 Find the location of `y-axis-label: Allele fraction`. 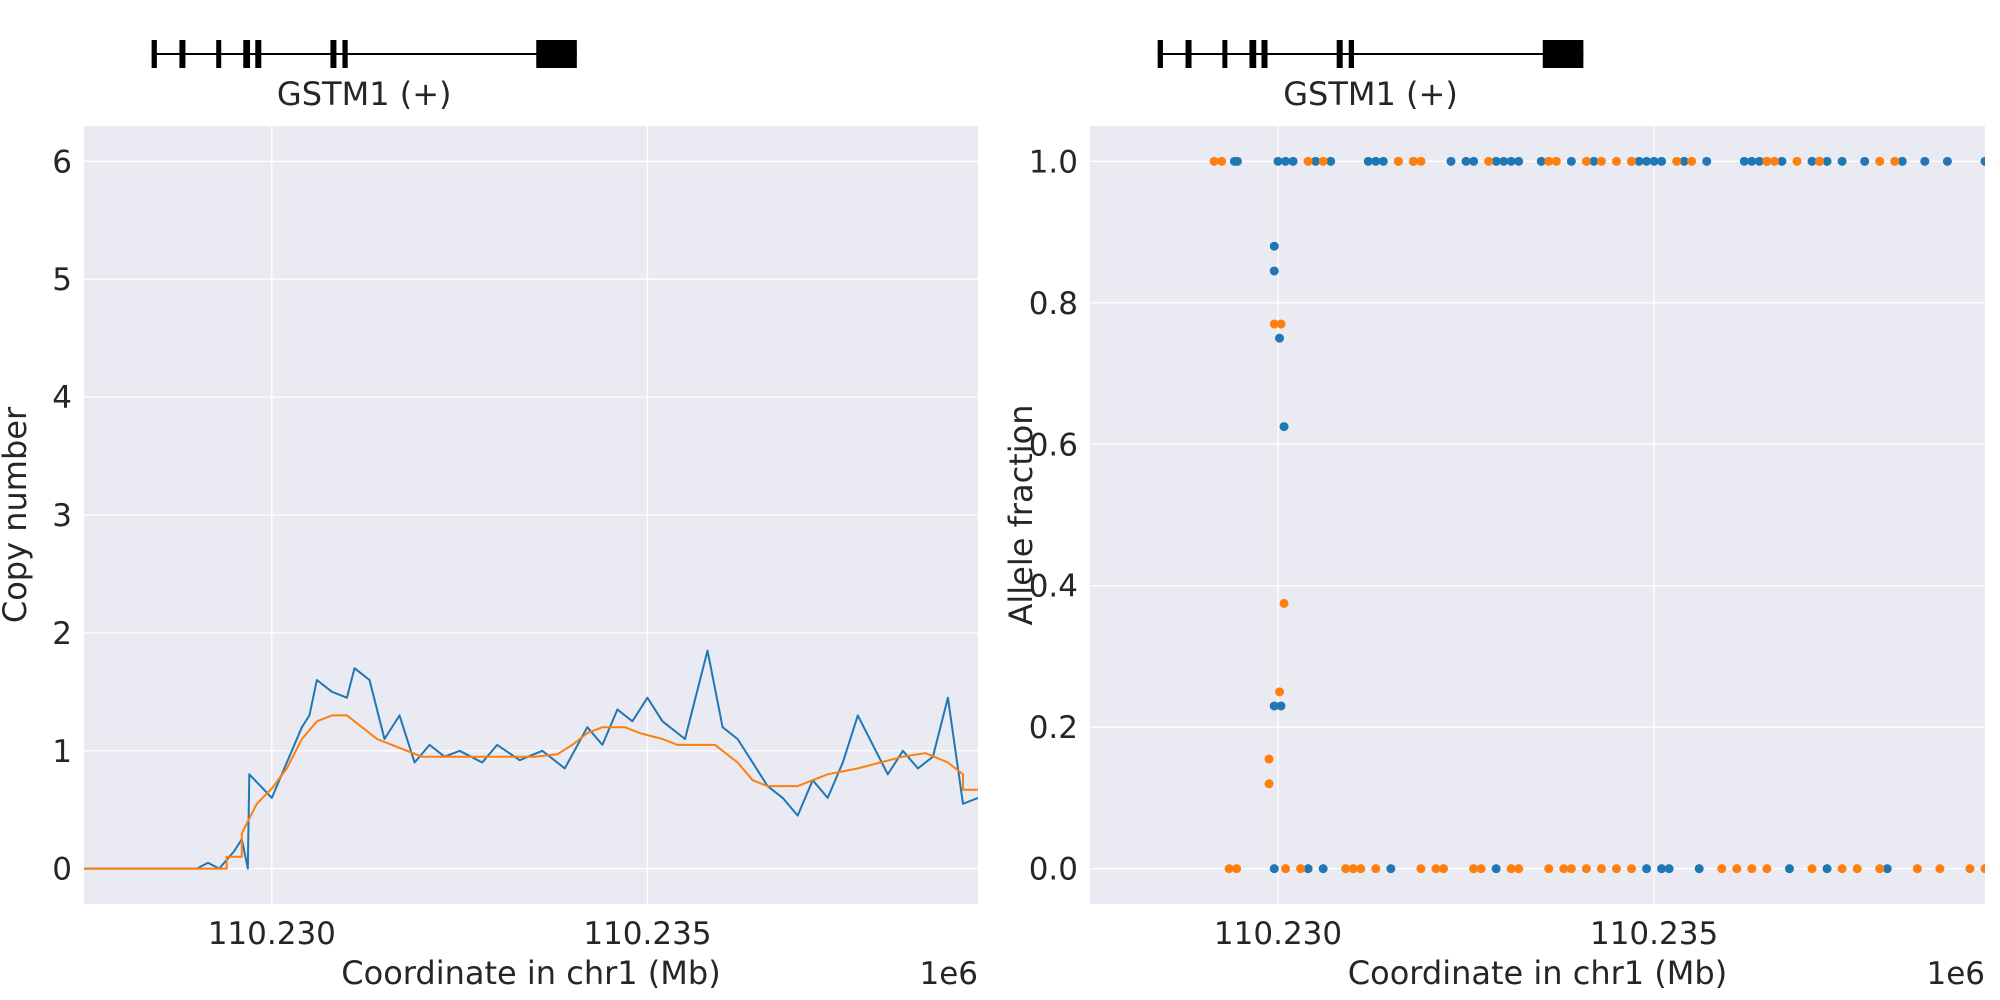

y-axis-label: Allele fraction is located at coordinates (1021, 514).